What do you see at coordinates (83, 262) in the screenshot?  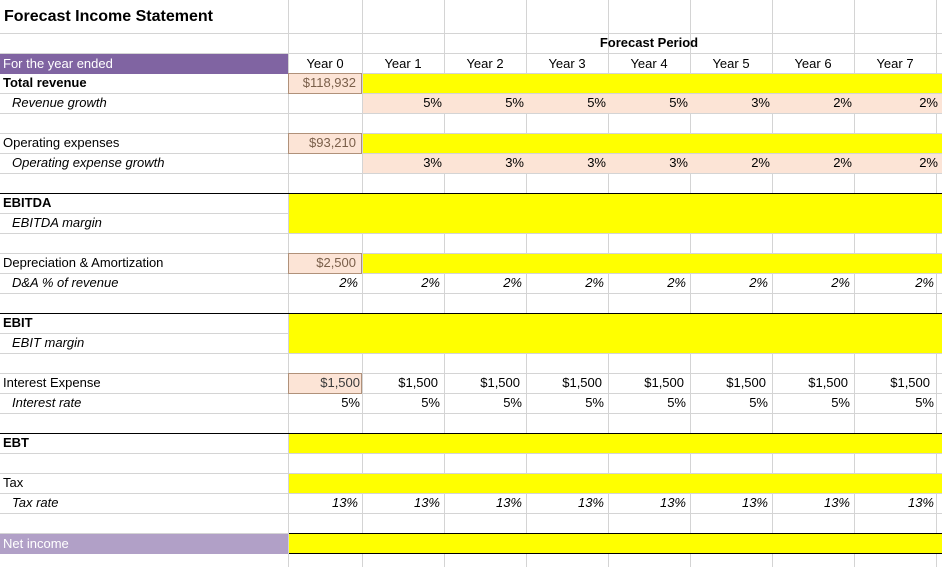 I see `da-label: Depreciation & Amortization` at bounding box center [83, 262].